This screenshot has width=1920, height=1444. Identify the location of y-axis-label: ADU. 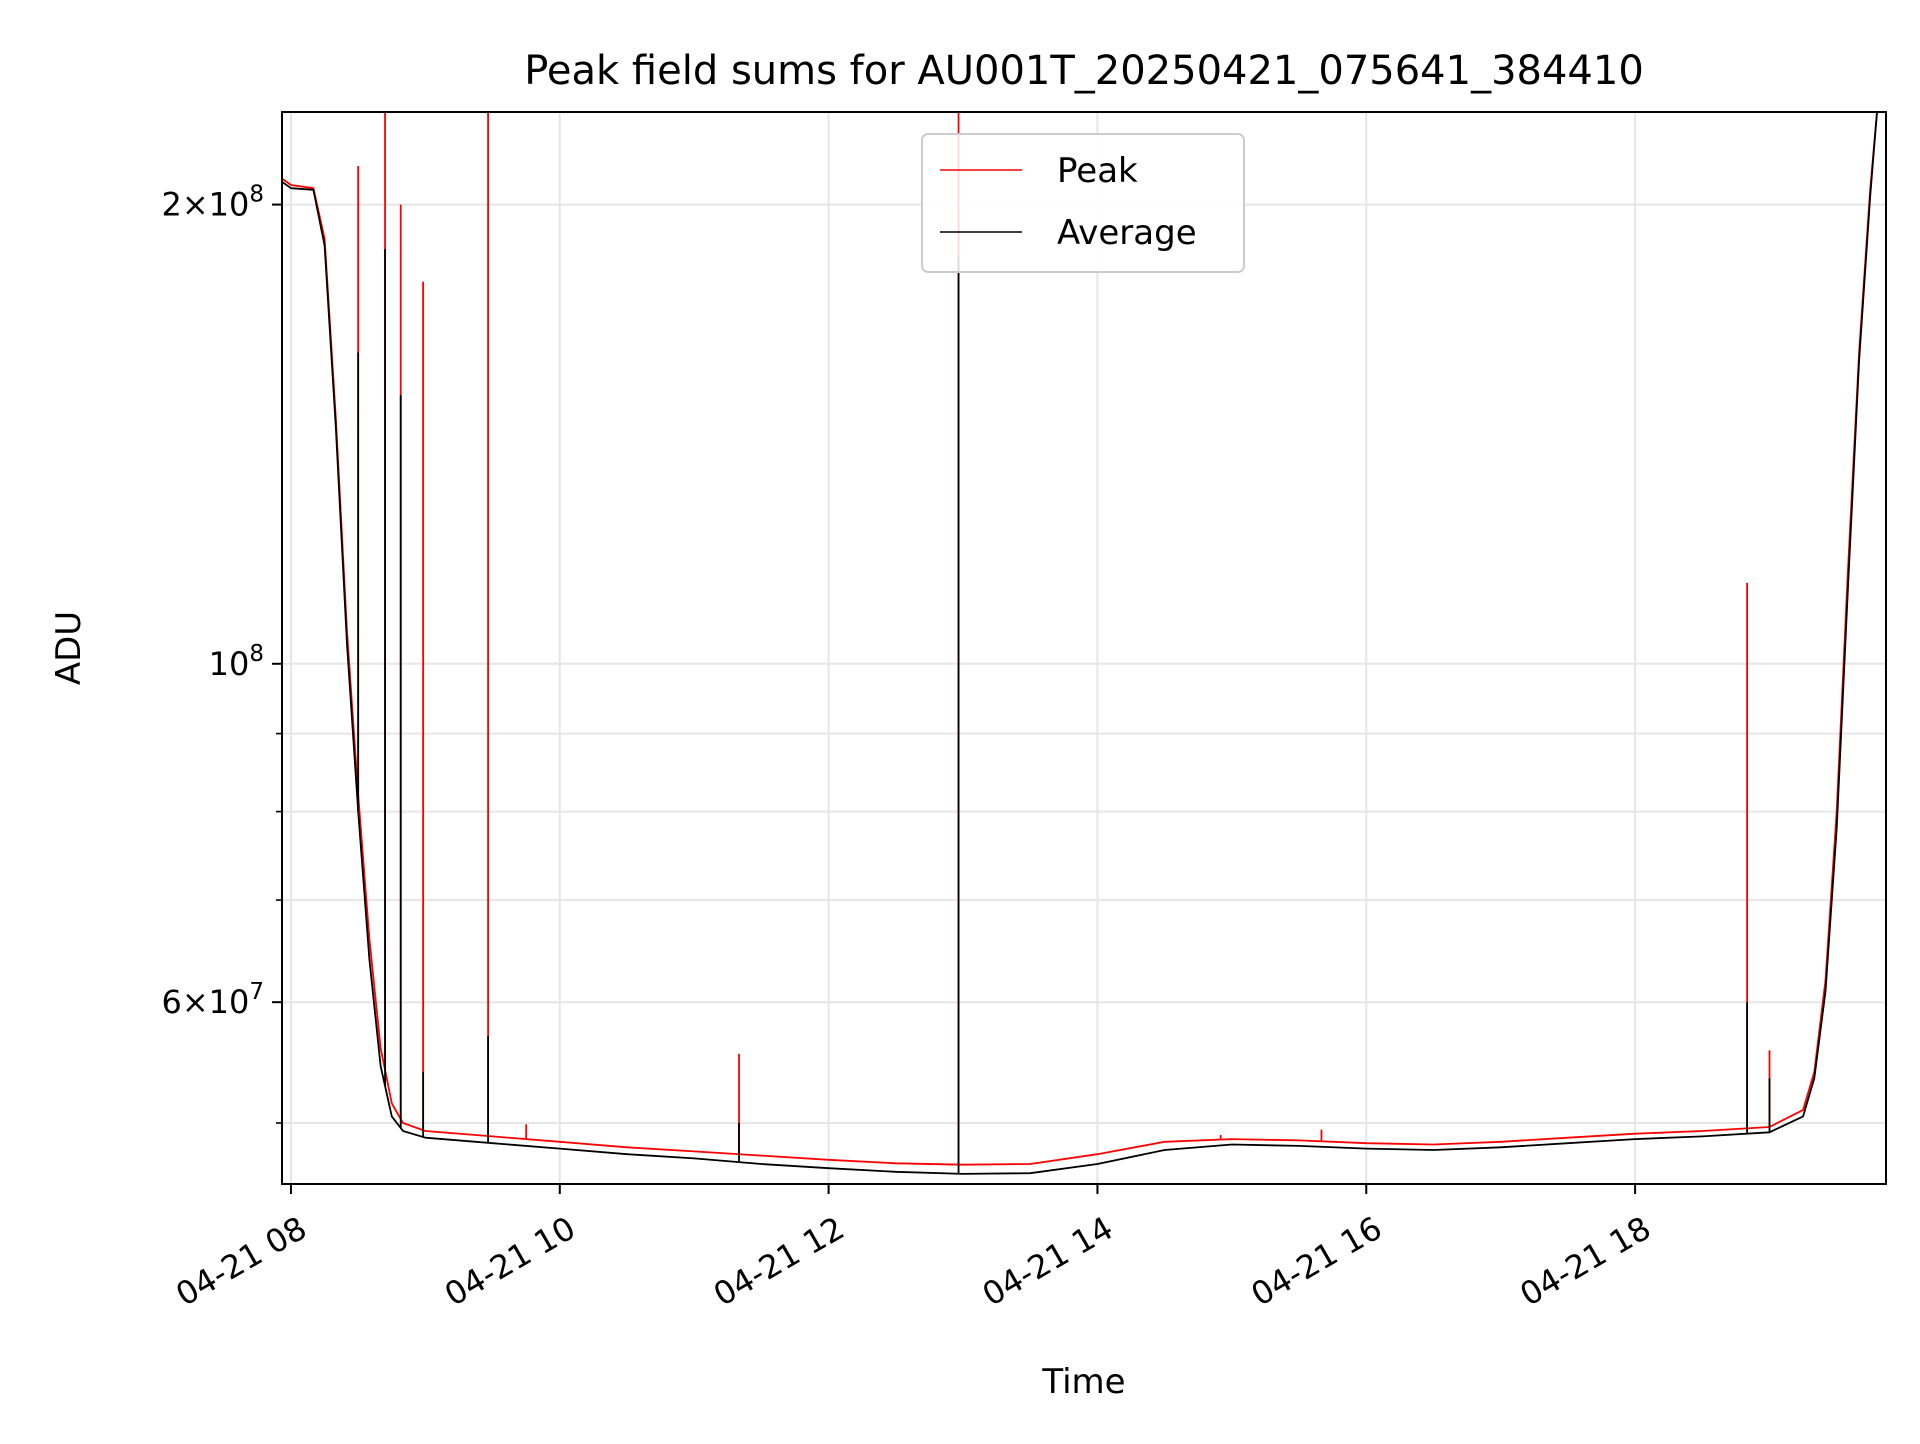
(69, 648).